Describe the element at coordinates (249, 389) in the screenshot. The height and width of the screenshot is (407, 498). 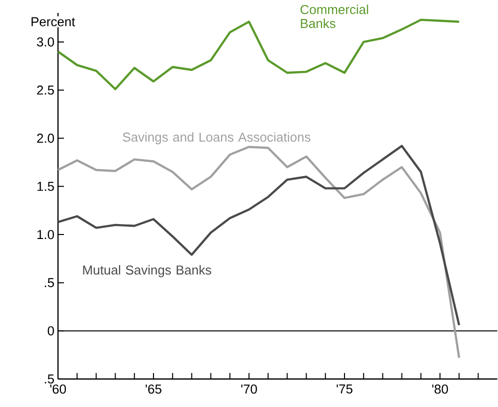
I see `x-tick-label: '70` at that location.